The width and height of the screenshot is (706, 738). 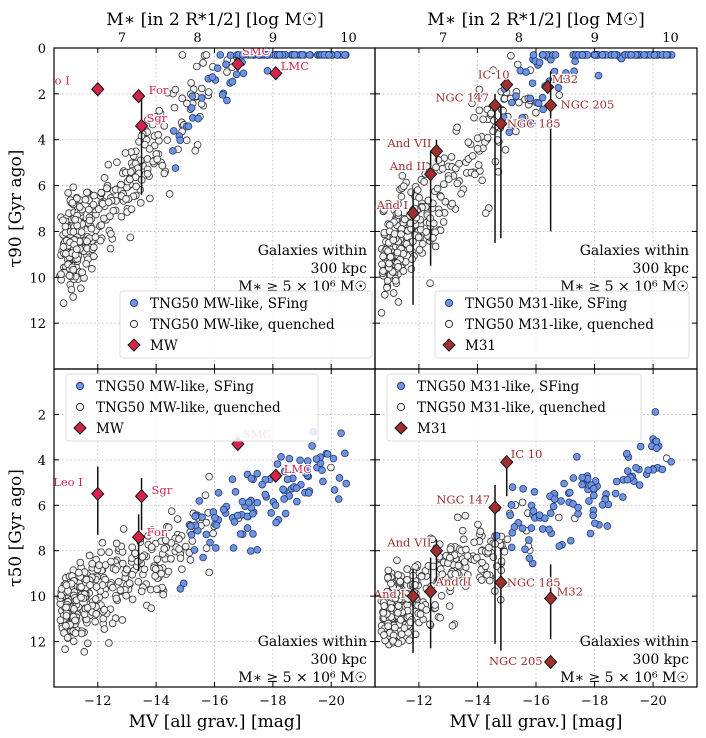 What do you see at coordinates (331, 701) in the screenshot?
I see `tick-label-x: −20` at bounding box center [331, 701].